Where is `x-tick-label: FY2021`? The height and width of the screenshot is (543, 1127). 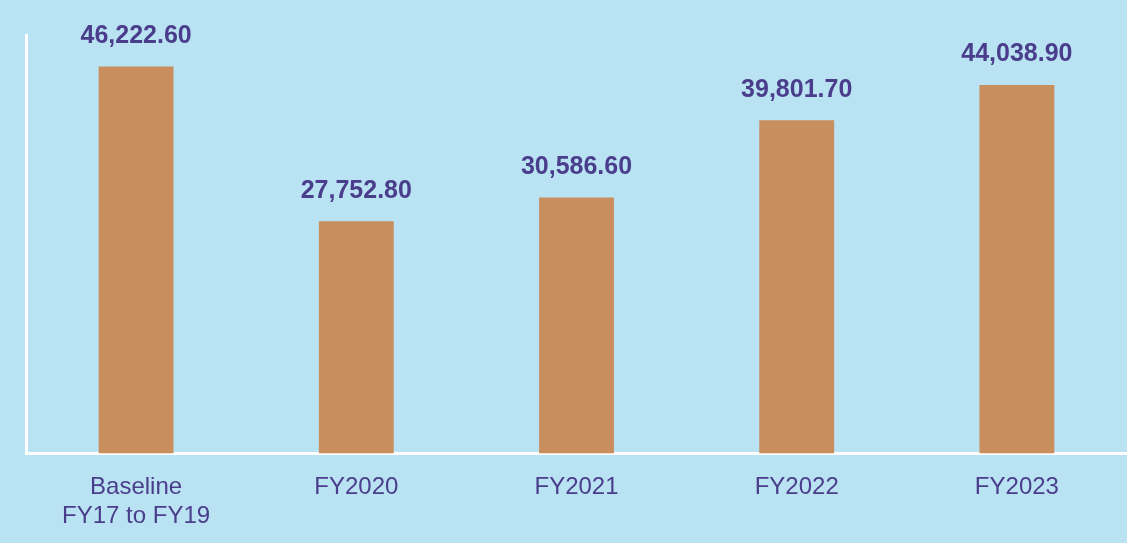
x-tick-label: FY2021 is located at coordinates (576, 486).